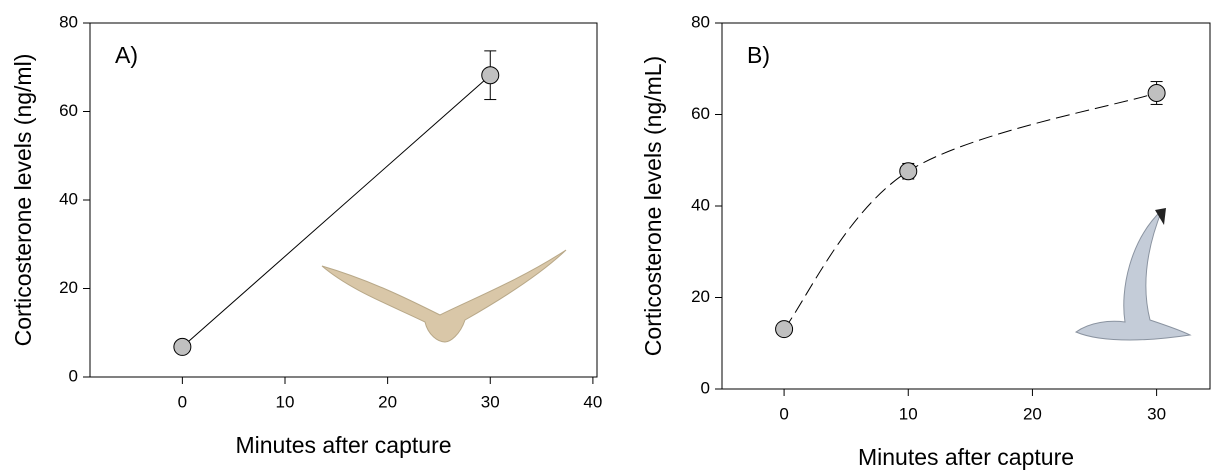  What do you see at coordinates (23, 200) in the screenshot?
I see `y-axis-label: Corticosterone levels (ng/ml)` at bounding box center [23, 200].